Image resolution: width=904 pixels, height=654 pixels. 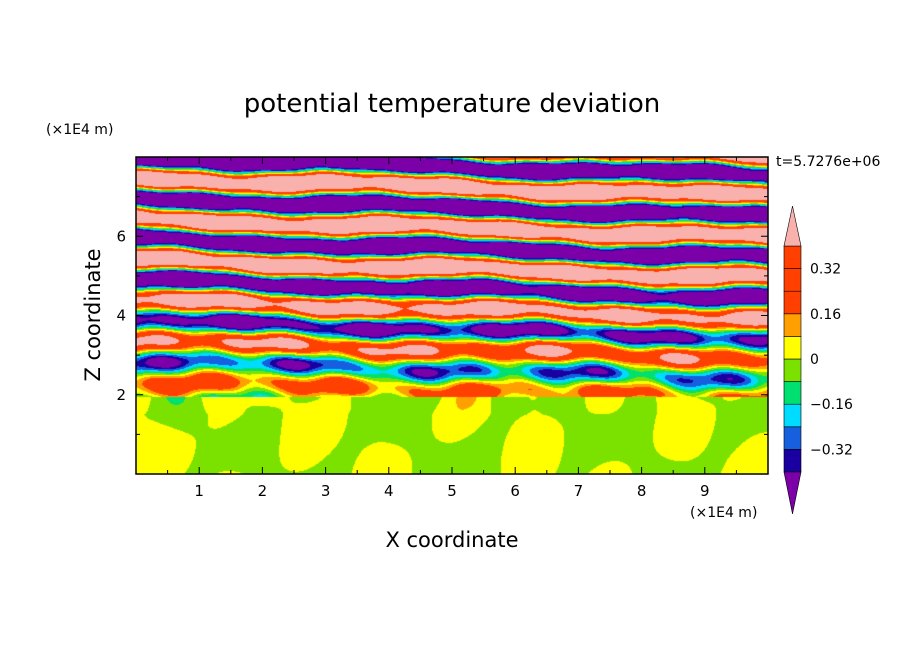 I want to click on colorbar-under-triangle, so click(x=792, y=493).